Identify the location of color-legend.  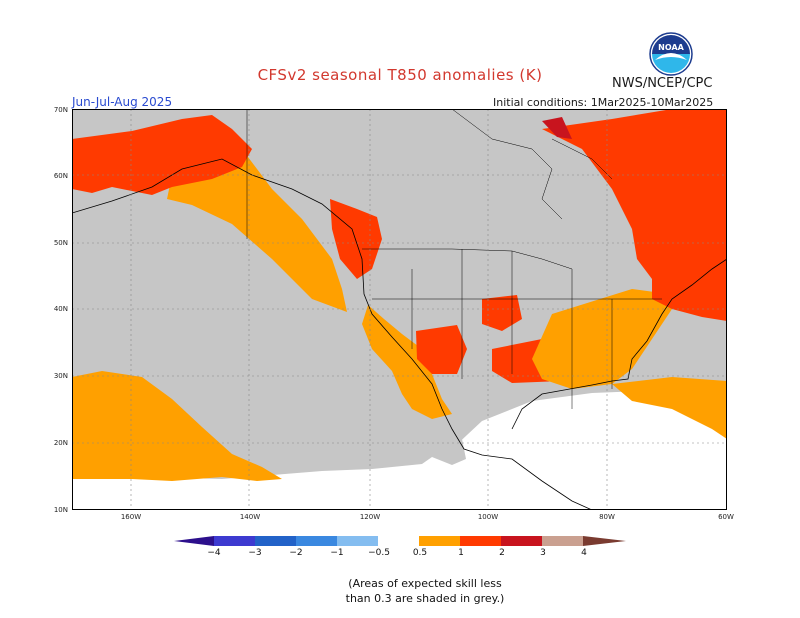
(400, 541).